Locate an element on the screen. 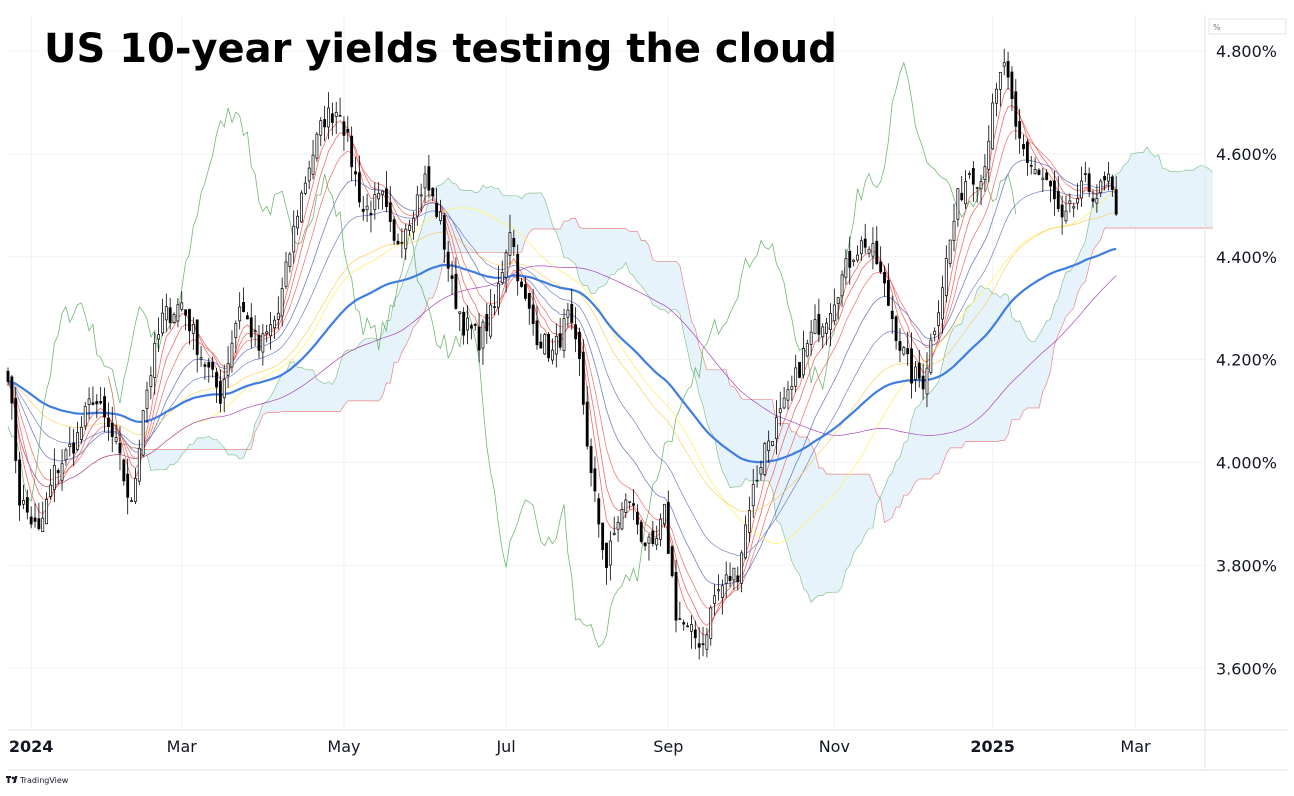  unit-box is located at coordinates (1247, 26).